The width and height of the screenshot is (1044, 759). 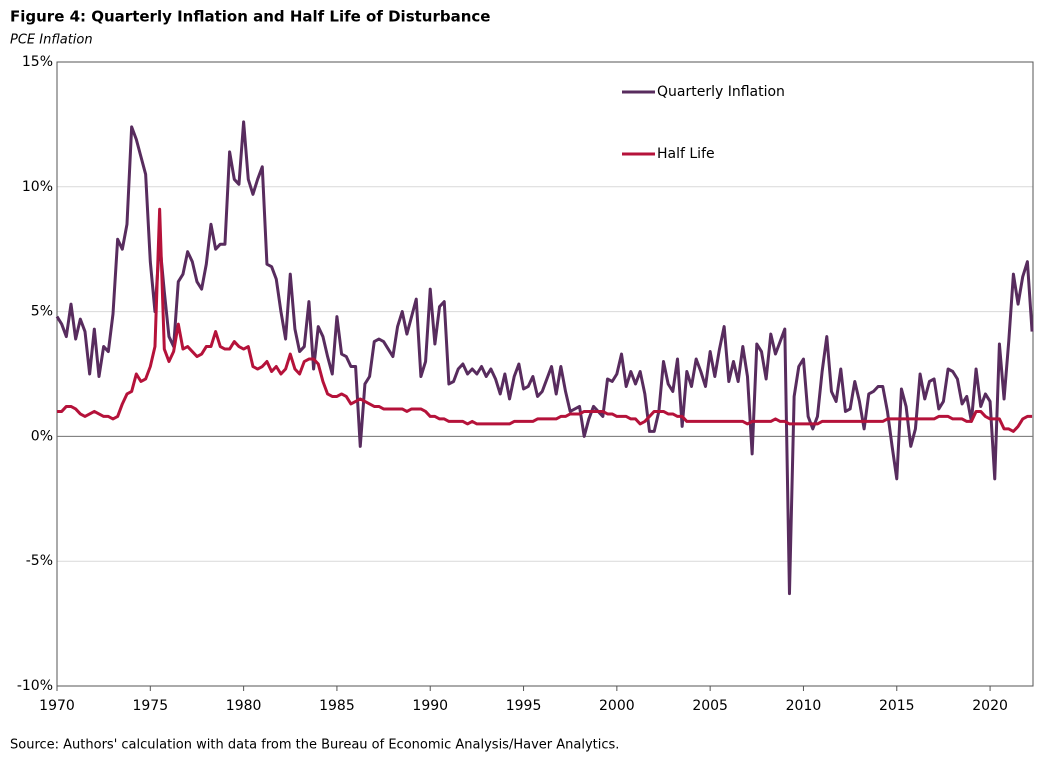 I want to click on y-tick-label: 15%, so click(x=37, y=62).